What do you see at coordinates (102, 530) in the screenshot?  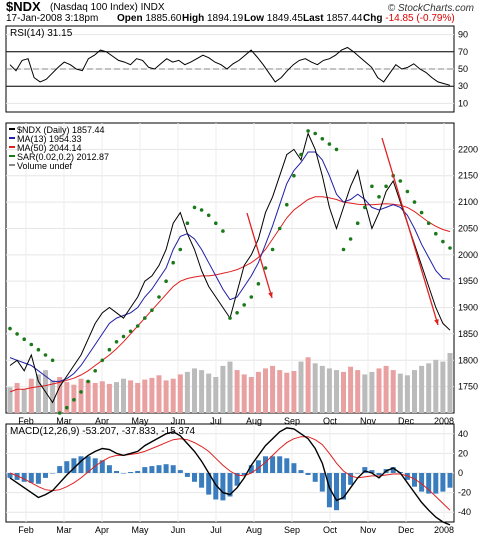 I see `x-tick-Apr: Apr` at bounding box center [102, 530].